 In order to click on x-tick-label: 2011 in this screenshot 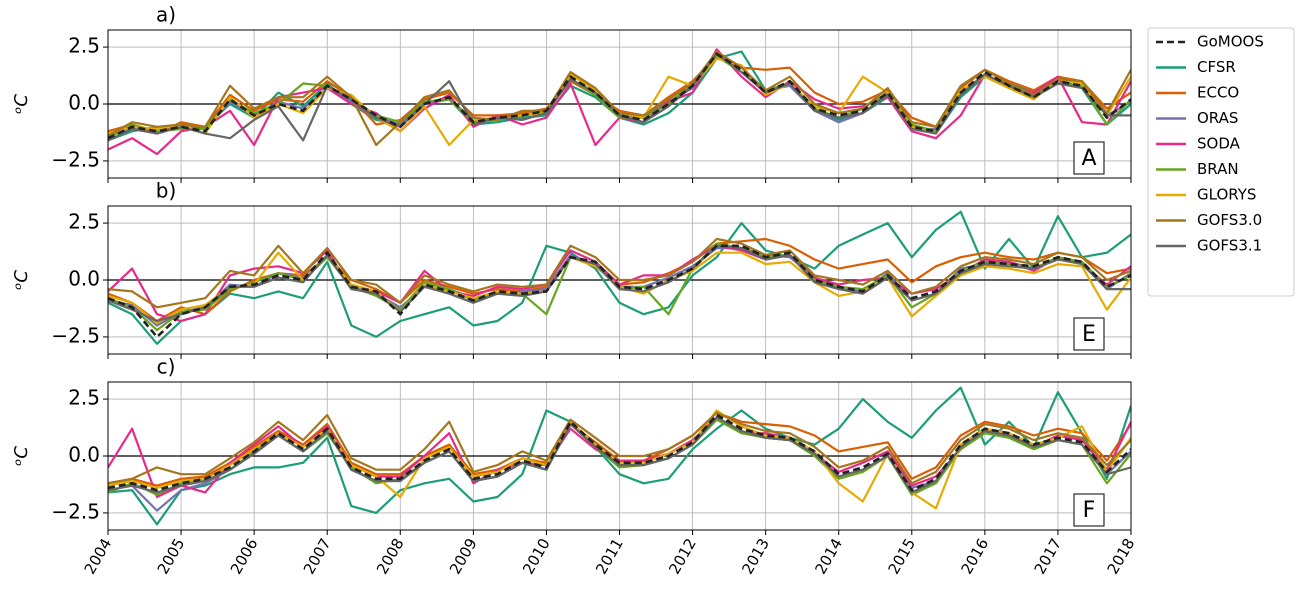, I will do `click(609, 556)`.